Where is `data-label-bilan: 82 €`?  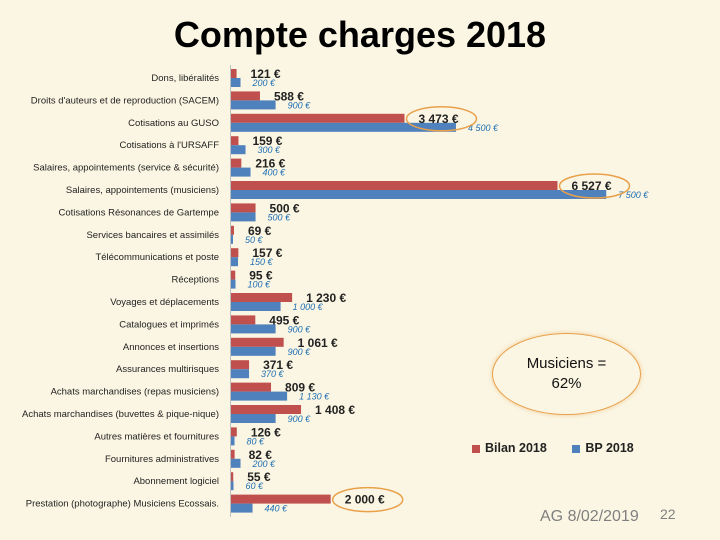 data-label-bilan: 82 € is located at coordinates (261, 455).